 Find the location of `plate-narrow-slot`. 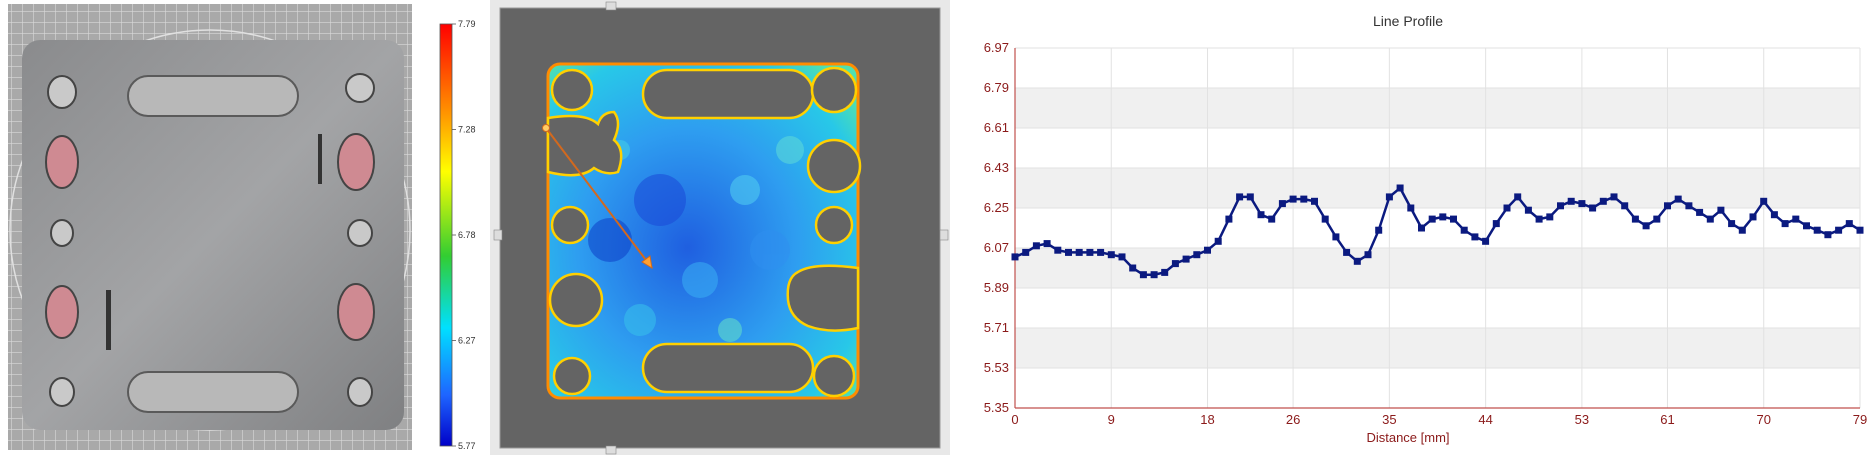

plate-narrow-slot is located at coordinates (320, 159).